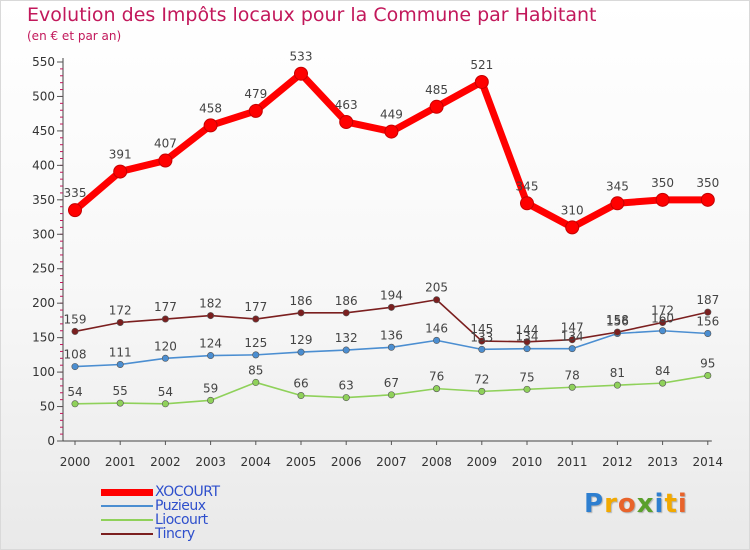 Image resolution: width=750 pixels, height=550 pixels. Describe the element at coordinates (391, 335) in the screenshot. I see `data-label-puzieux: 136` at that location.